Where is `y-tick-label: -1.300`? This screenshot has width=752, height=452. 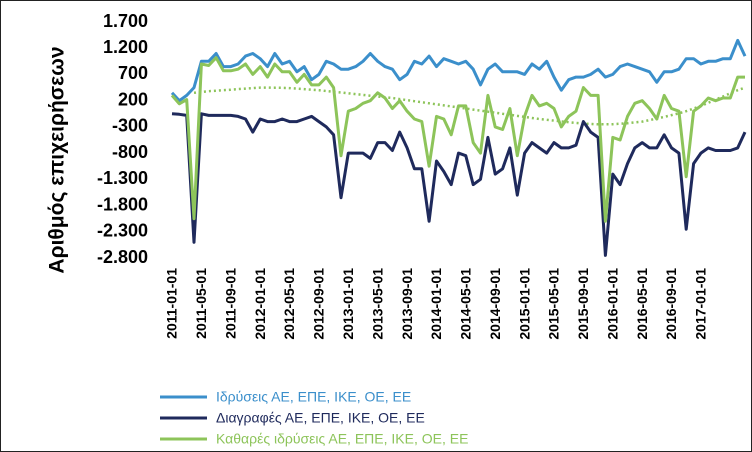
y-tick-label: -1.300 is located at coordinates (122, 178).